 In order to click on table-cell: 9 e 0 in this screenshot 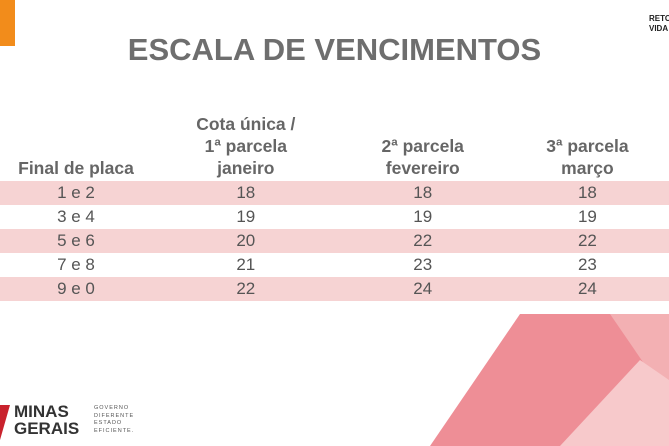, I will do `click(76, 289)`.